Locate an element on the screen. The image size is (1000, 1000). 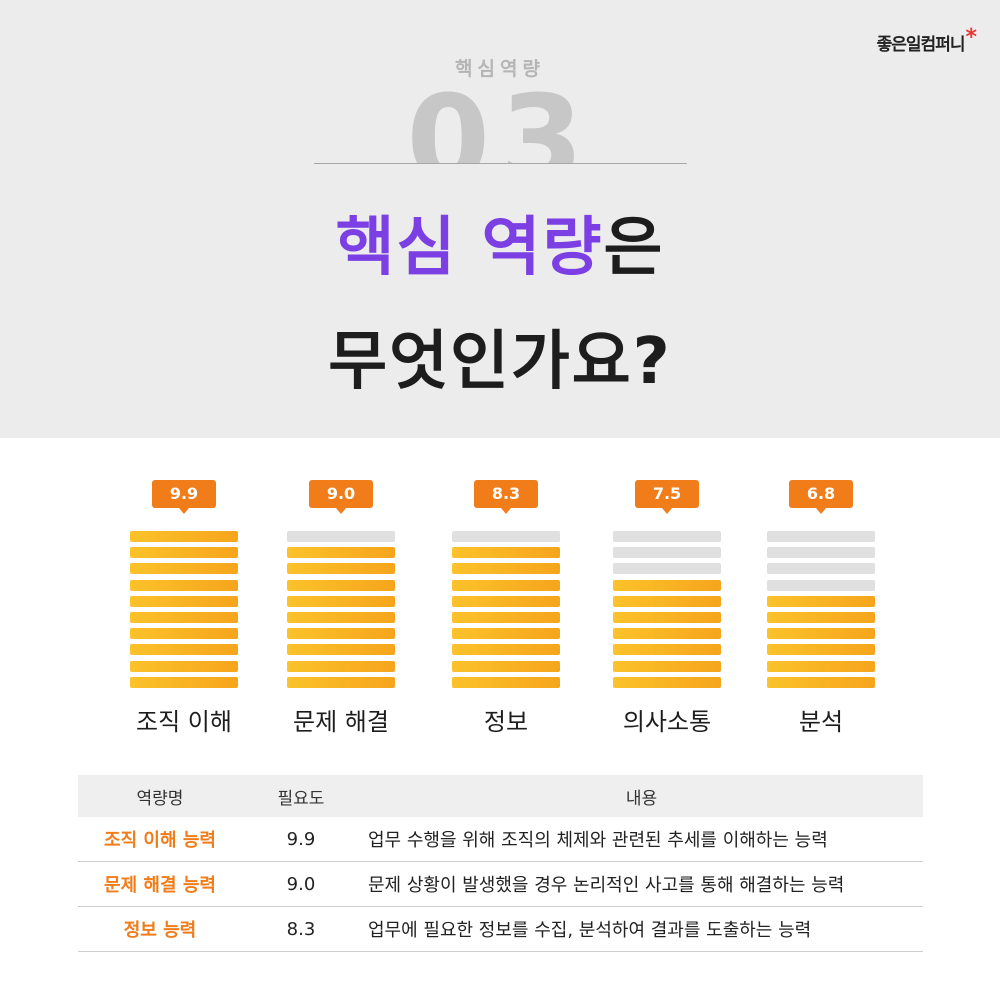
row-score: 8.3 is located at coordinates (301, 929).